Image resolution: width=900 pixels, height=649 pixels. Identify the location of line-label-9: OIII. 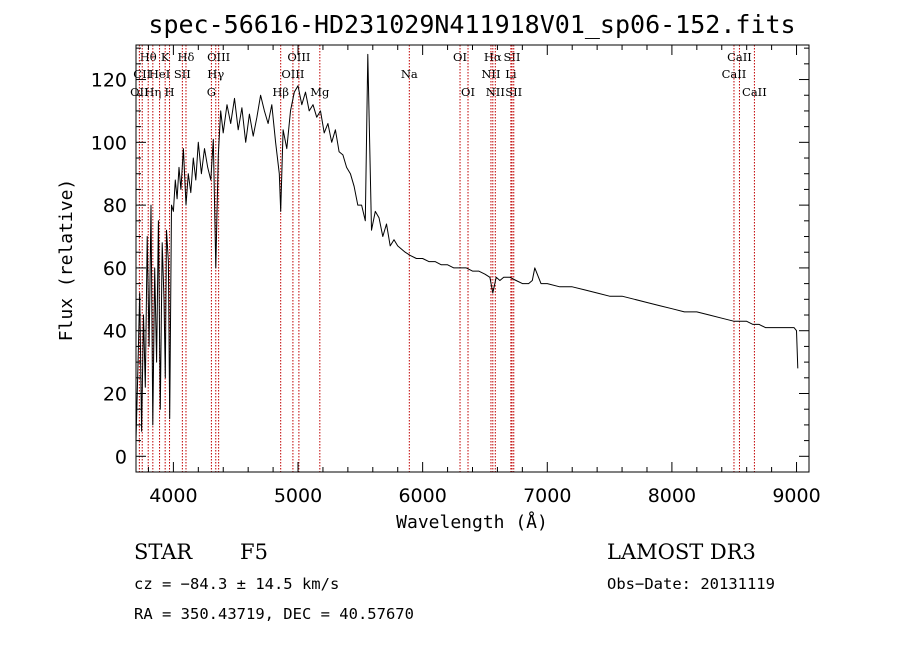
(218, 57).